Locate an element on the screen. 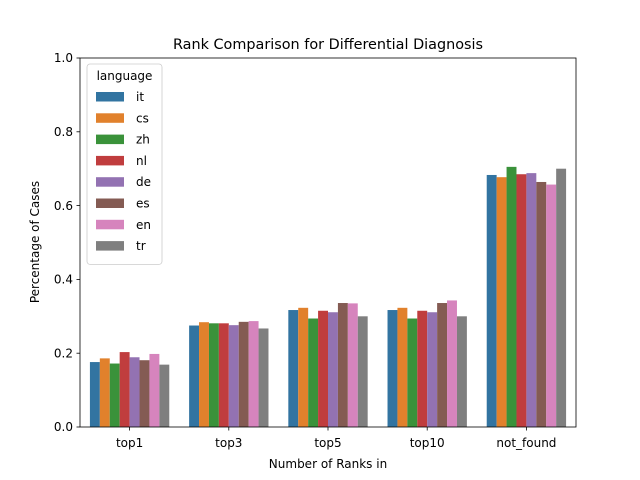 This screenshot has width=640, height=480. bar-cs-top3 is located at coordinates (204, 374).